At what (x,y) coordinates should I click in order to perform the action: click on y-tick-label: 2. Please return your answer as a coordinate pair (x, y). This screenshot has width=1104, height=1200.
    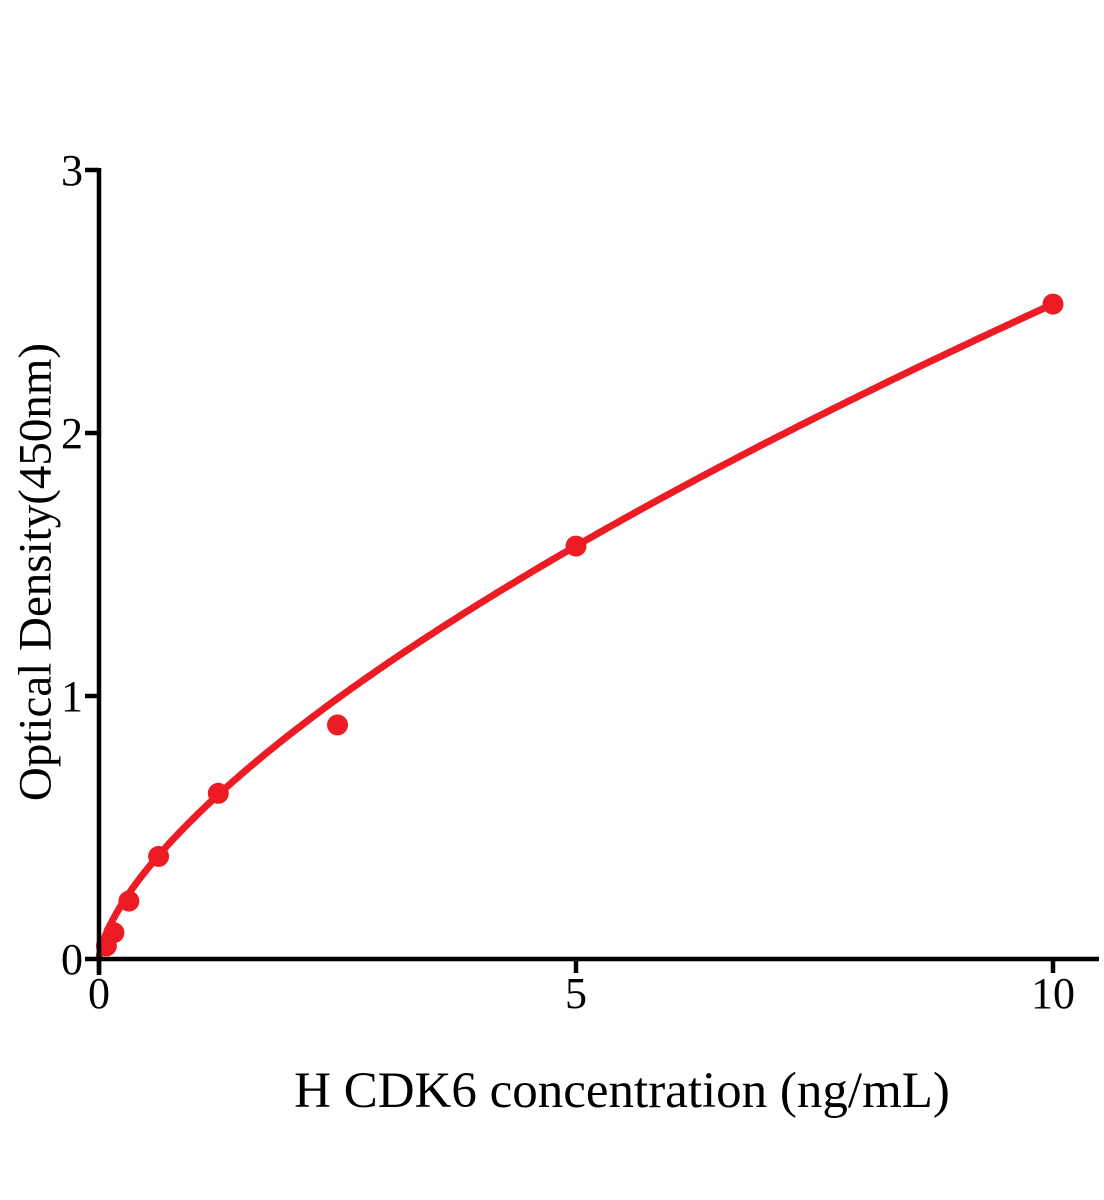
    Looking at the image, I should click on (72, 433).